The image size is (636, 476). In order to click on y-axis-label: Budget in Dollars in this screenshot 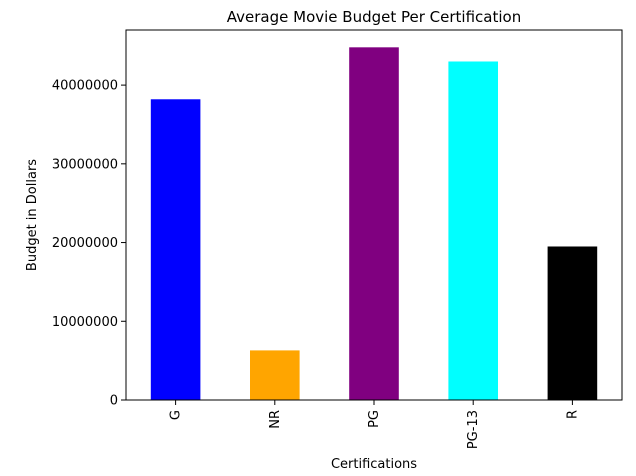, I will do `click(32, 215)`.